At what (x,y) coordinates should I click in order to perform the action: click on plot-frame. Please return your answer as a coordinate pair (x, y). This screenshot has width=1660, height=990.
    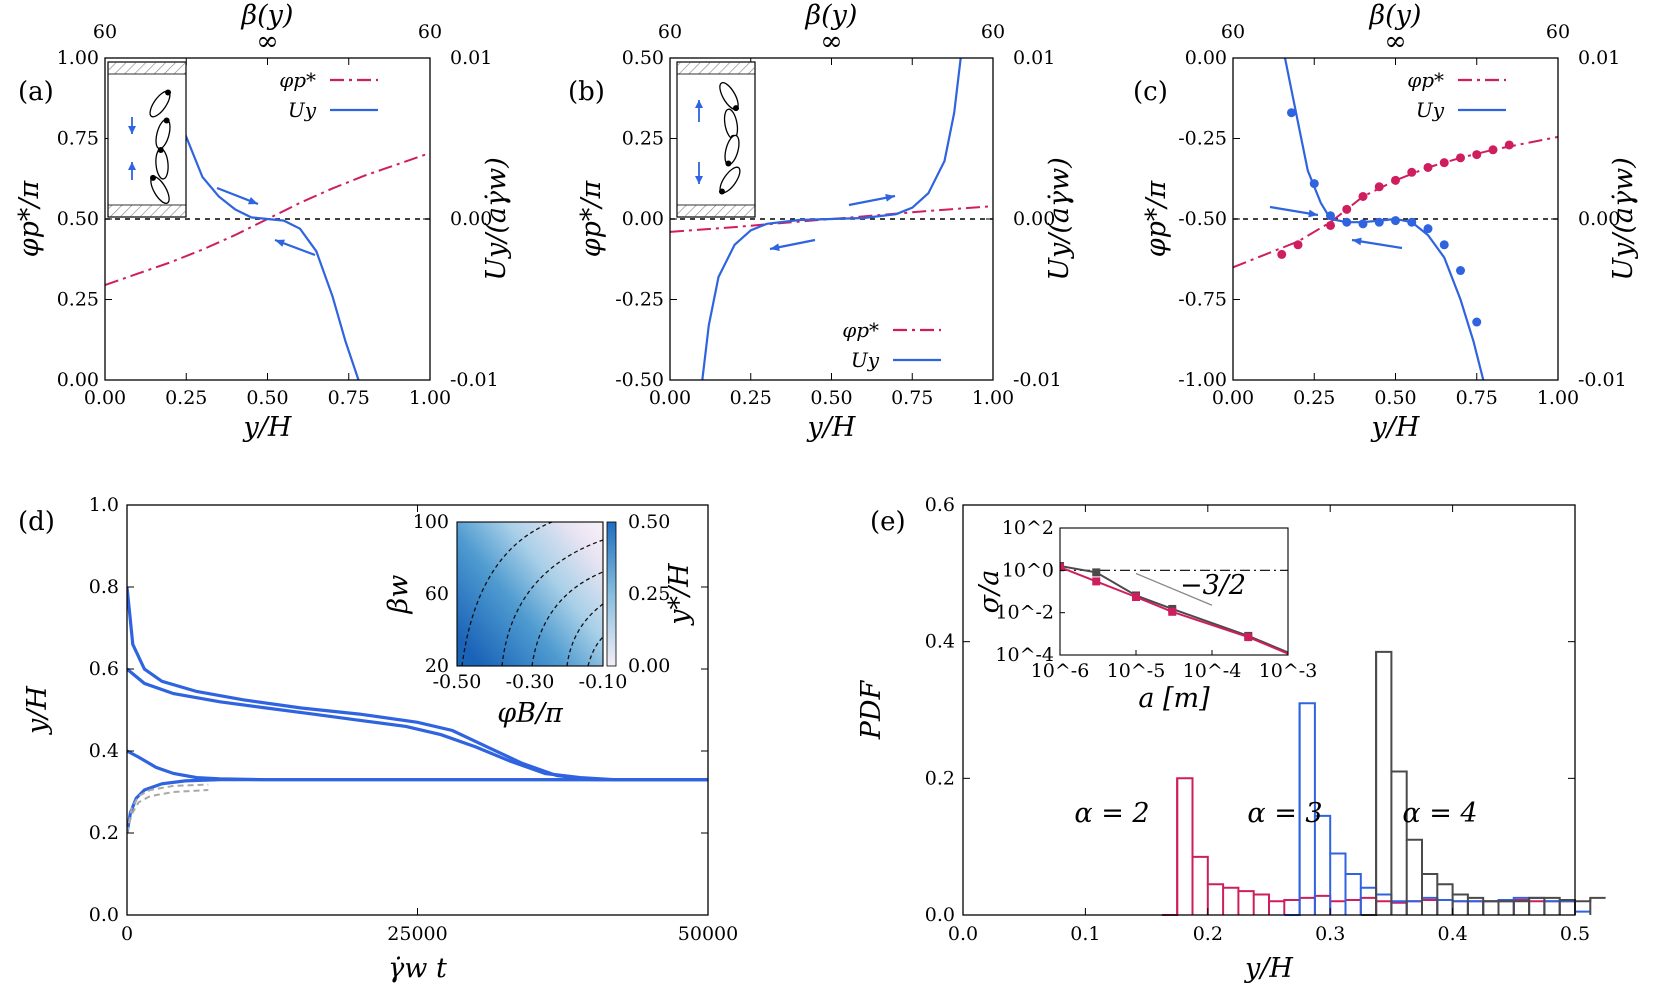
    Looking at the image, I should click on (417, 710).